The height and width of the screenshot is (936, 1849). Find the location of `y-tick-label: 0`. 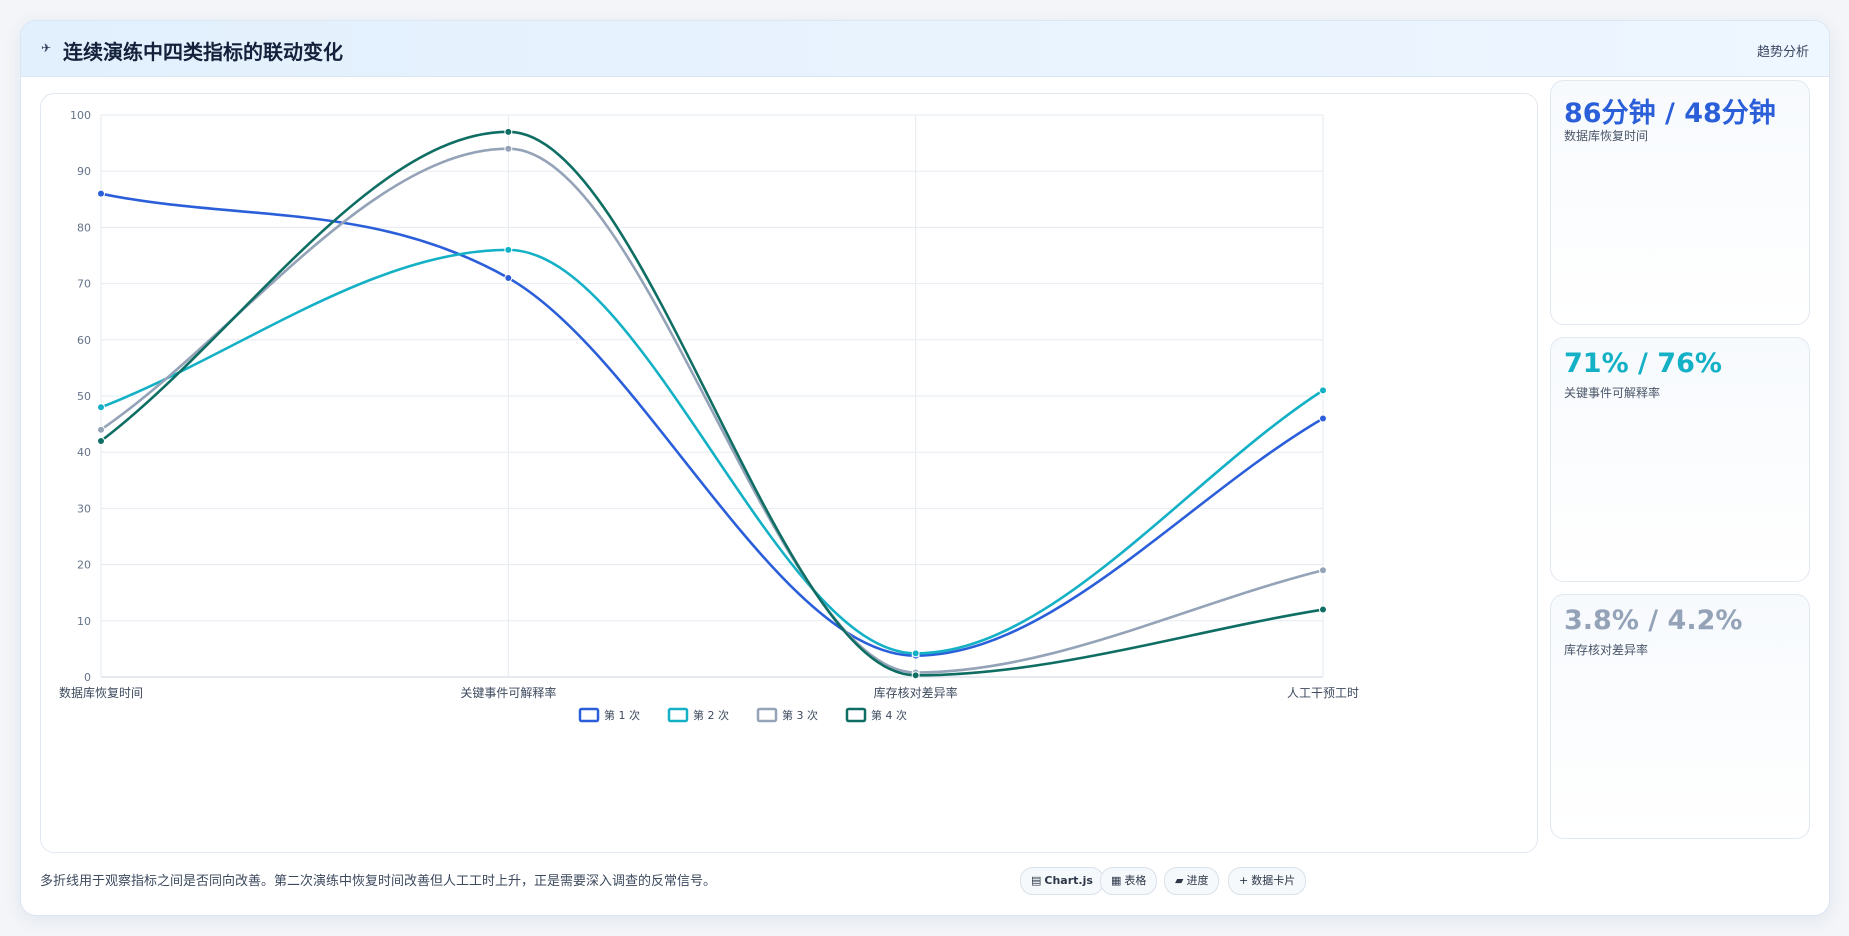

y-tick-label: 0 is located at coordinates (87, 677).